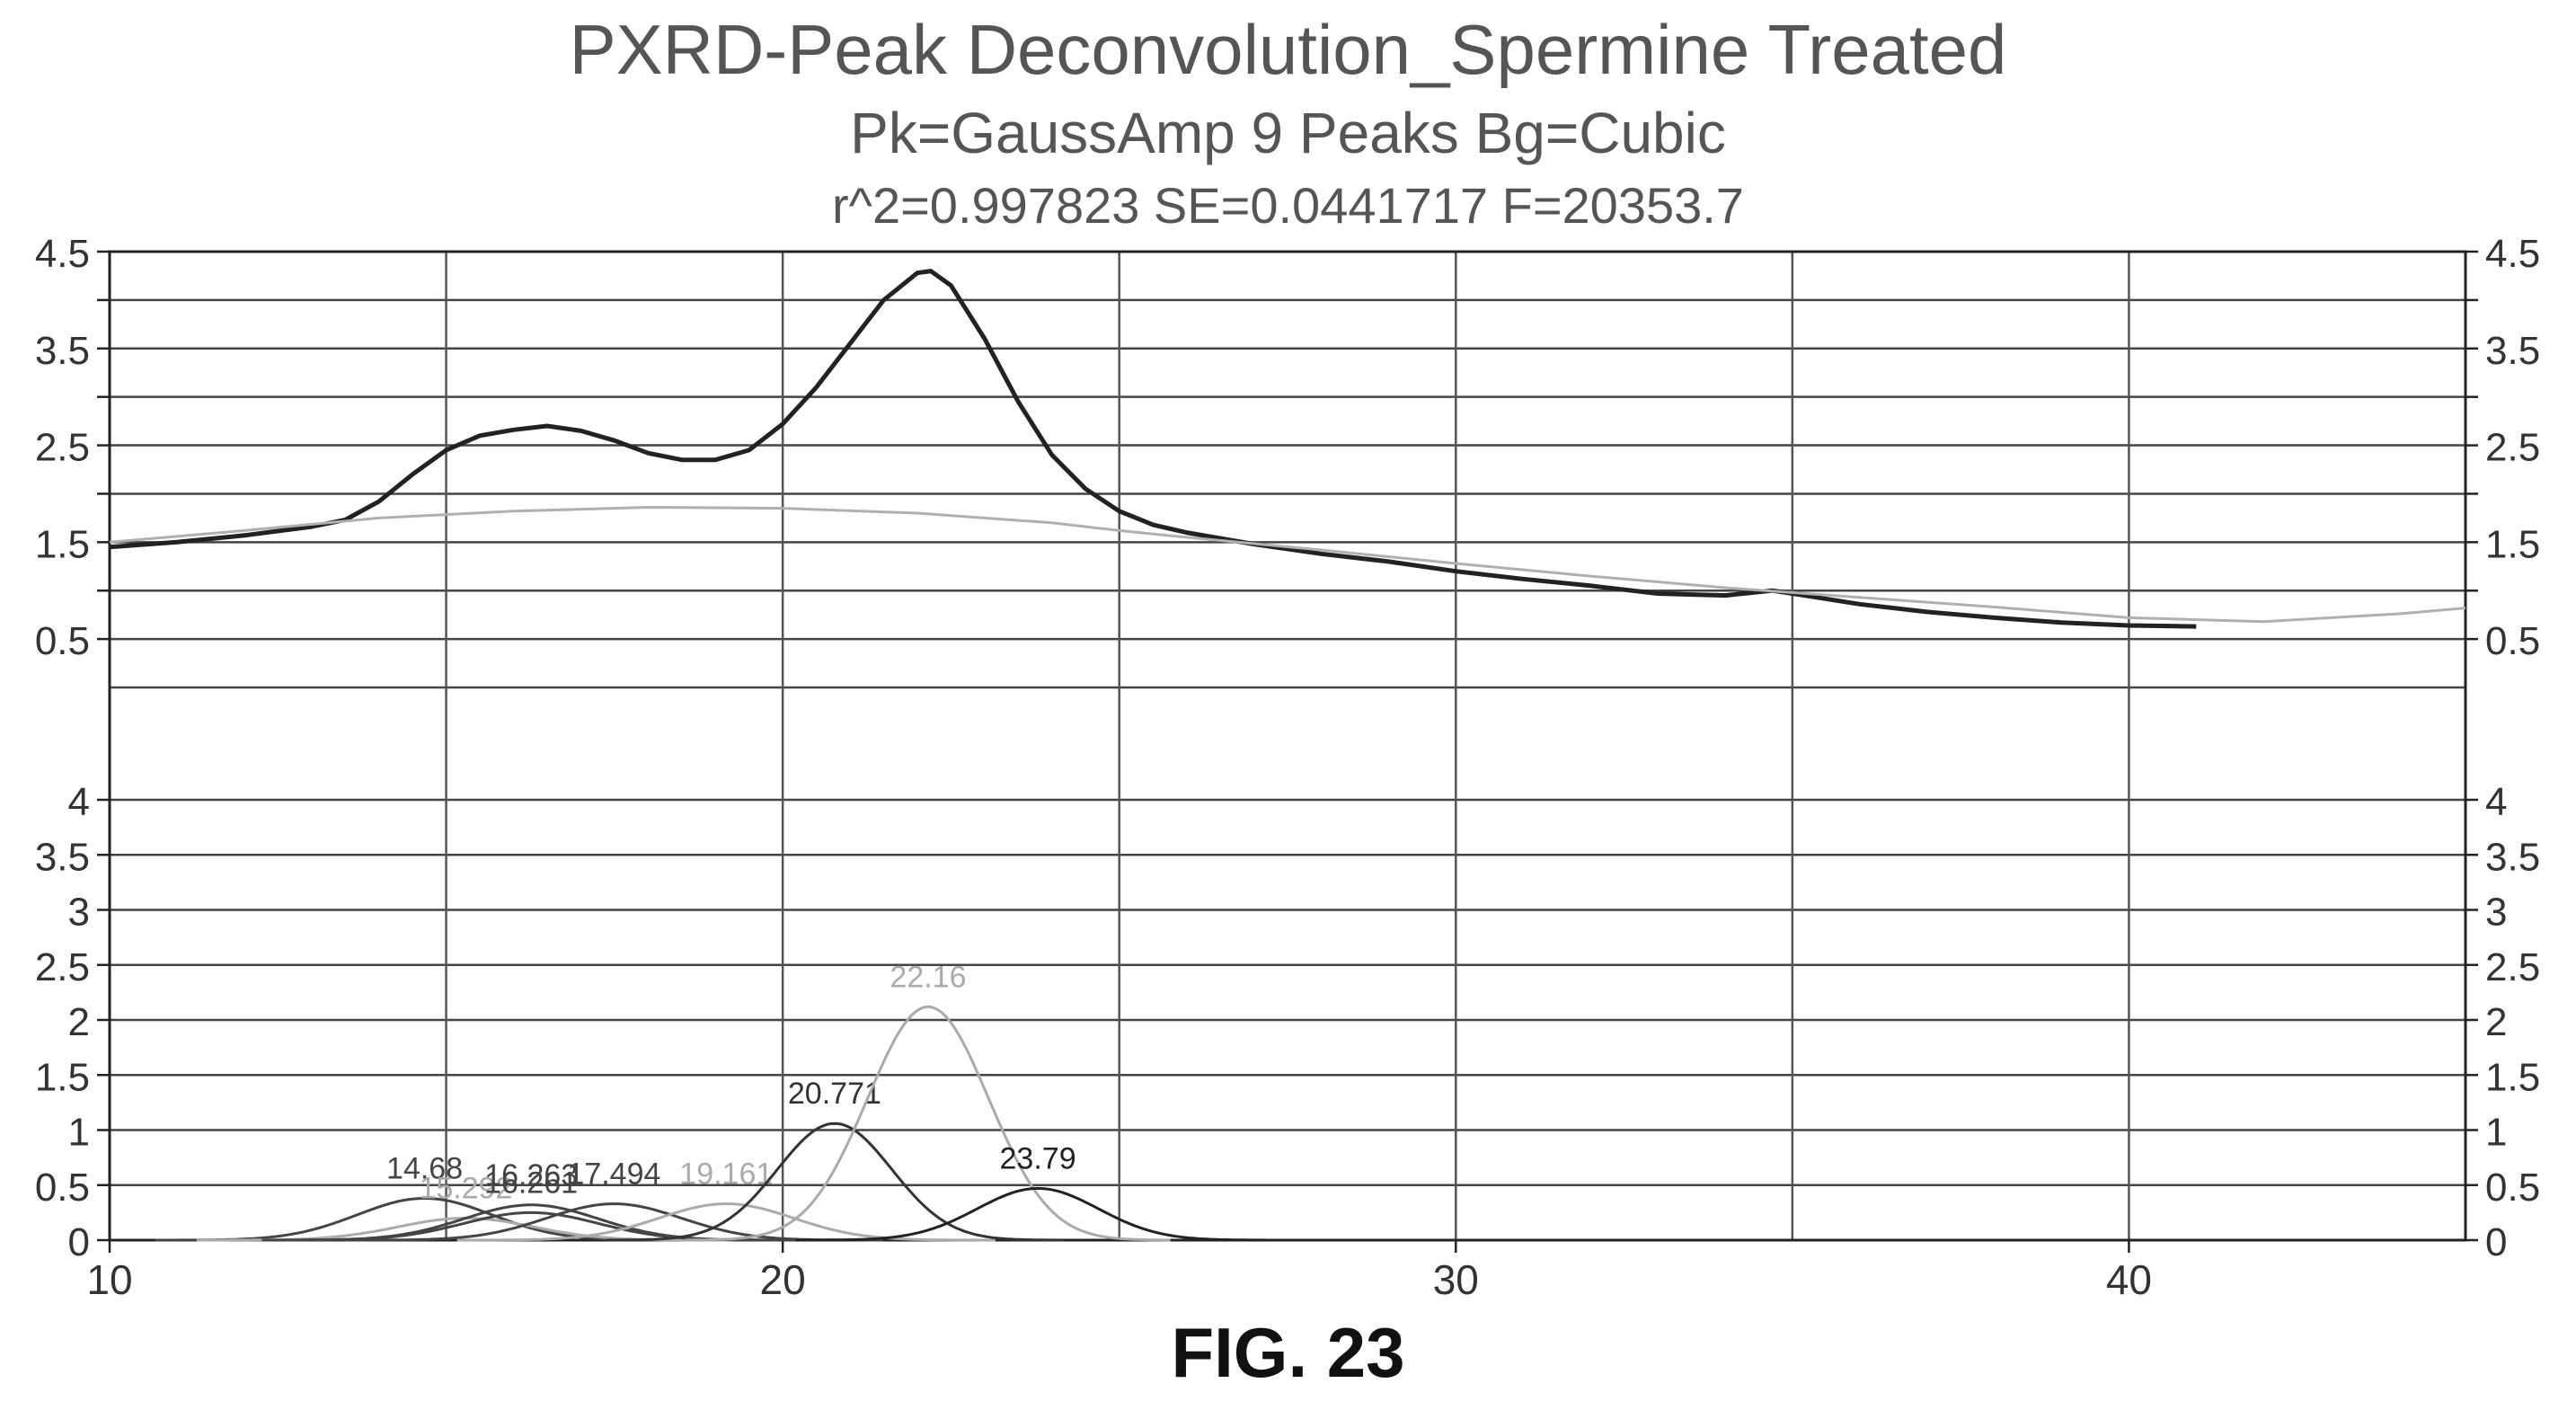 The height and width of the screenshot is (1401, 2576). What do you see at coordinates (63, 967) in the screenshot?
I see `bottom-y-tick-label-left: 2.5` at bounding box center [63, 967].